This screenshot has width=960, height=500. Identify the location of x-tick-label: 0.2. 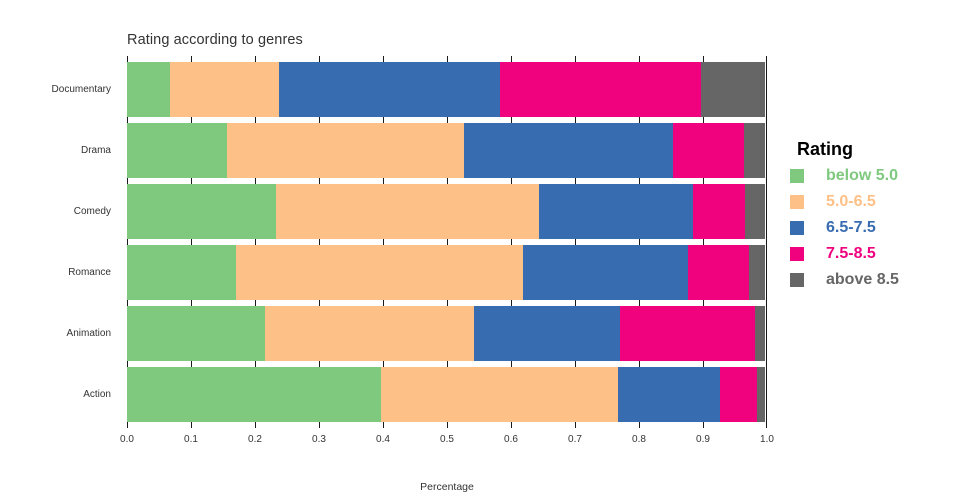
(255, 439).